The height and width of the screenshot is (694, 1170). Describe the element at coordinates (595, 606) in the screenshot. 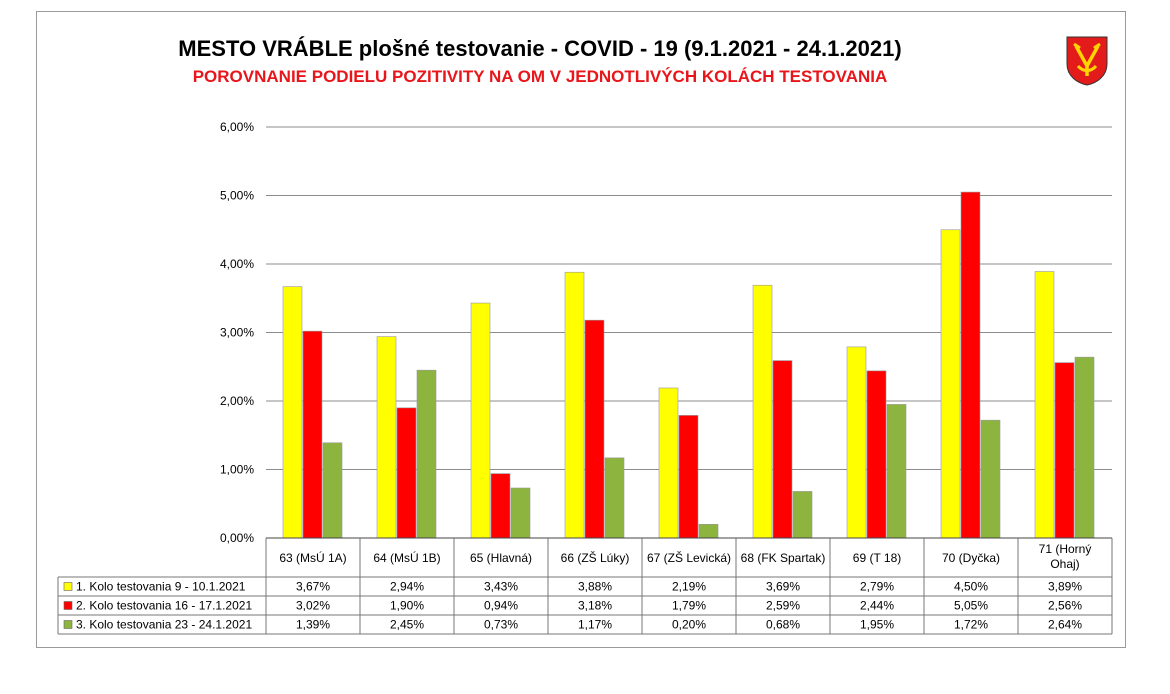

I see `data-label: 3,18%` at that location.